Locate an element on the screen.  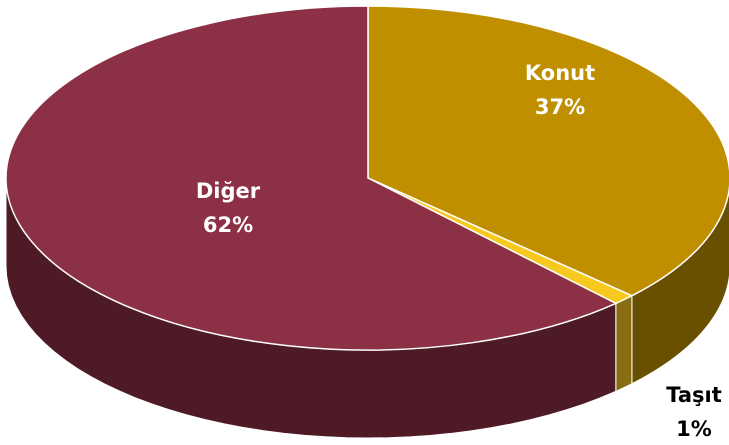
slice-label: Diğer is located at coordinates (228, 191).